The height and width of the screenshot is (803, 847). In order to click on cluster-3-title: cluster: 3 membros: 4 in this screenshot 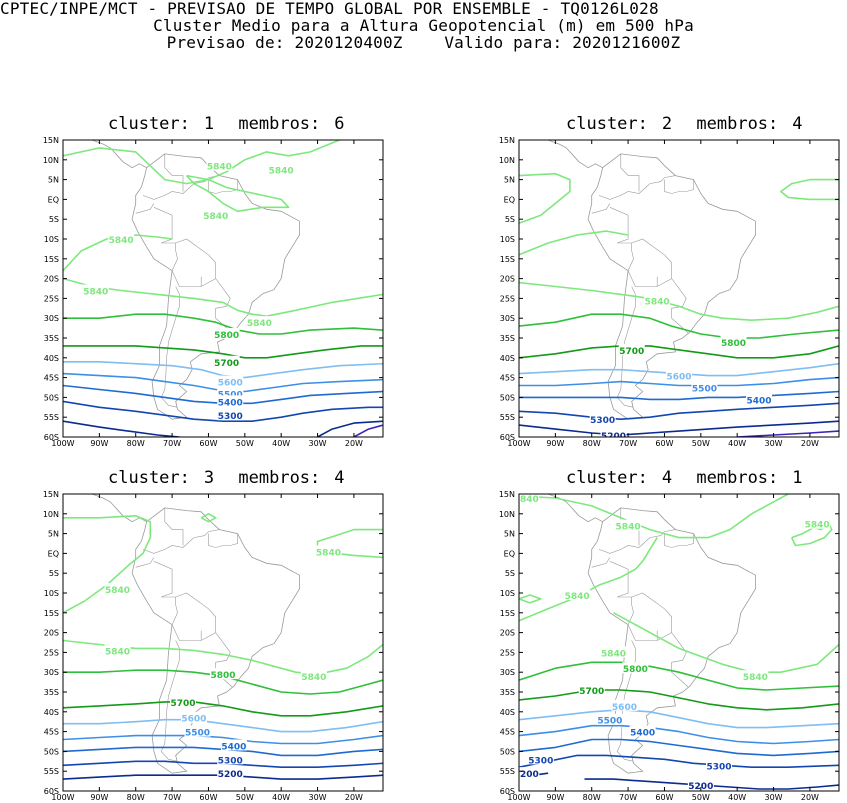, I will do `click(233, 478)`.